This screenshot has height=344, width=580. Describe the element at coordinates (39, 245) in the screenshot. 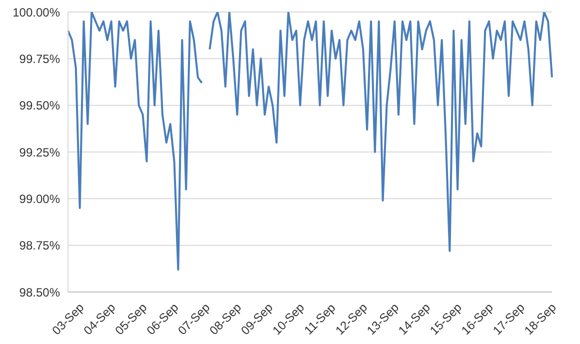

I see `y-tick-label: 98.75%` at that location.